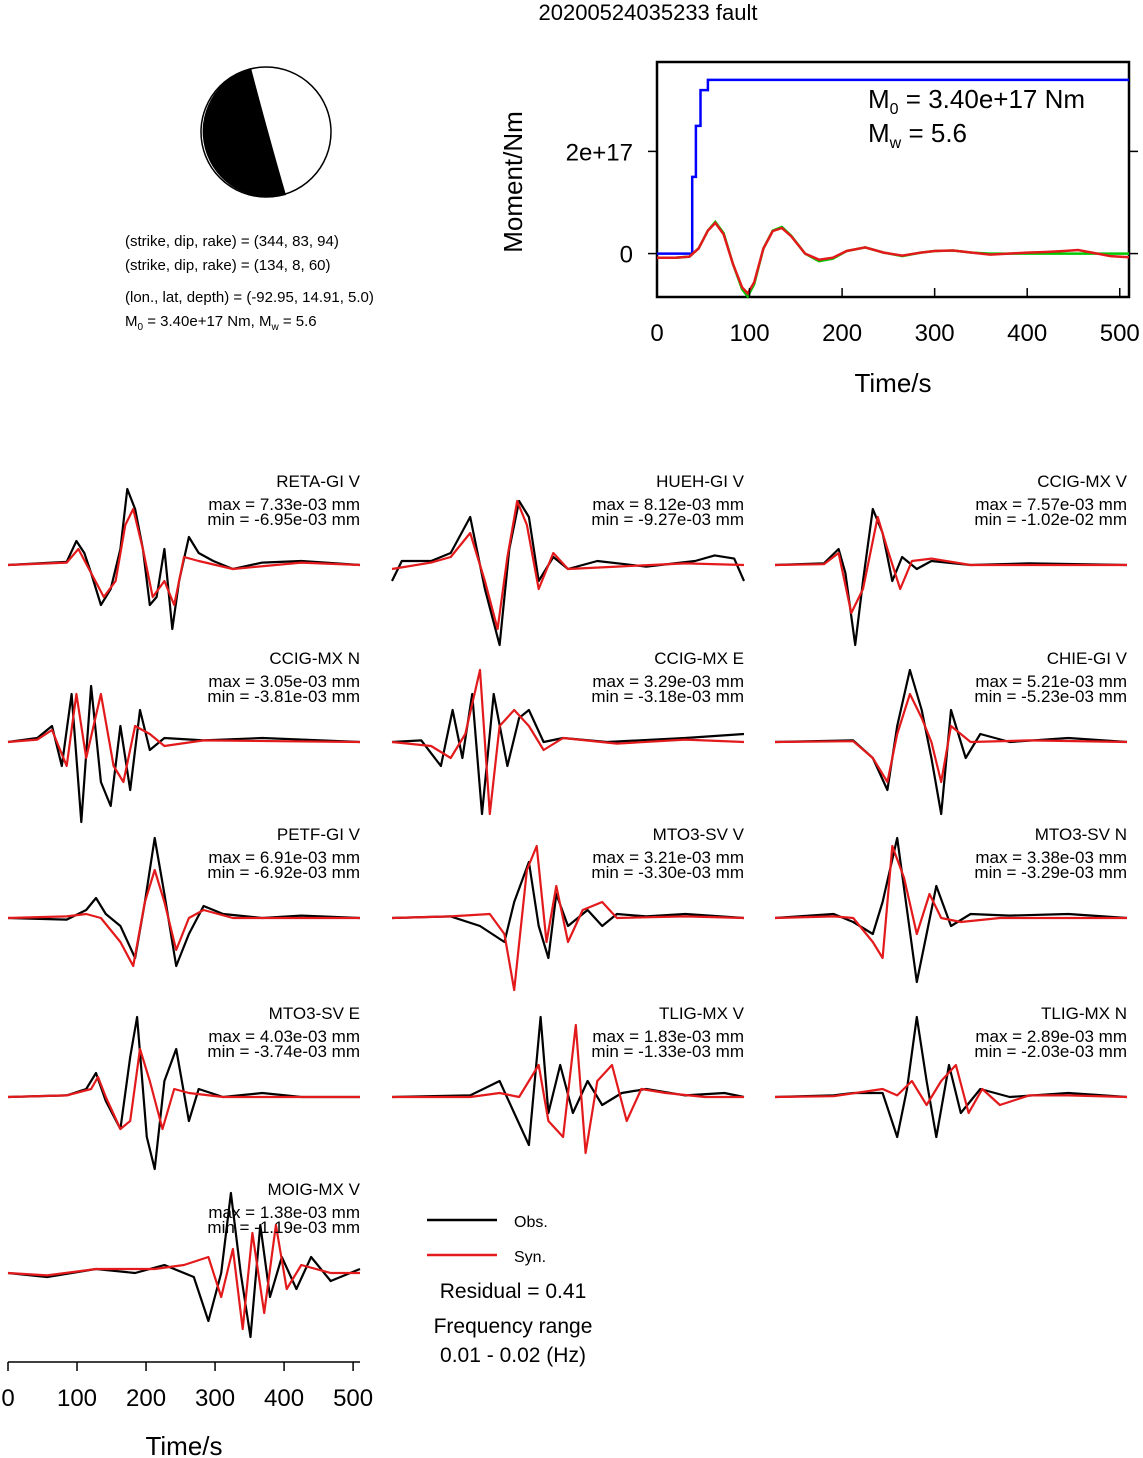 This screenshot has height=1458, width=1143. What do you see at coordinates (935, 333) in the screenshot?
I see `moment-x-tick-label-3: 300` at bounding box center [935, 333].